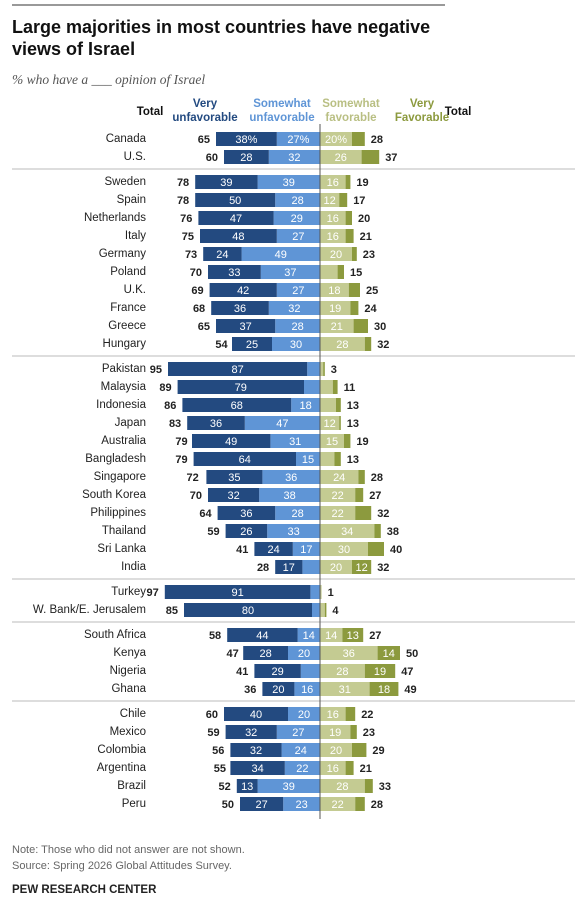 This screenshot has height=898, width=575. Describe the element at coordinates (84, 890) in the screenshot. I see `credit: PEW RESEARCH CENTER` at that location.